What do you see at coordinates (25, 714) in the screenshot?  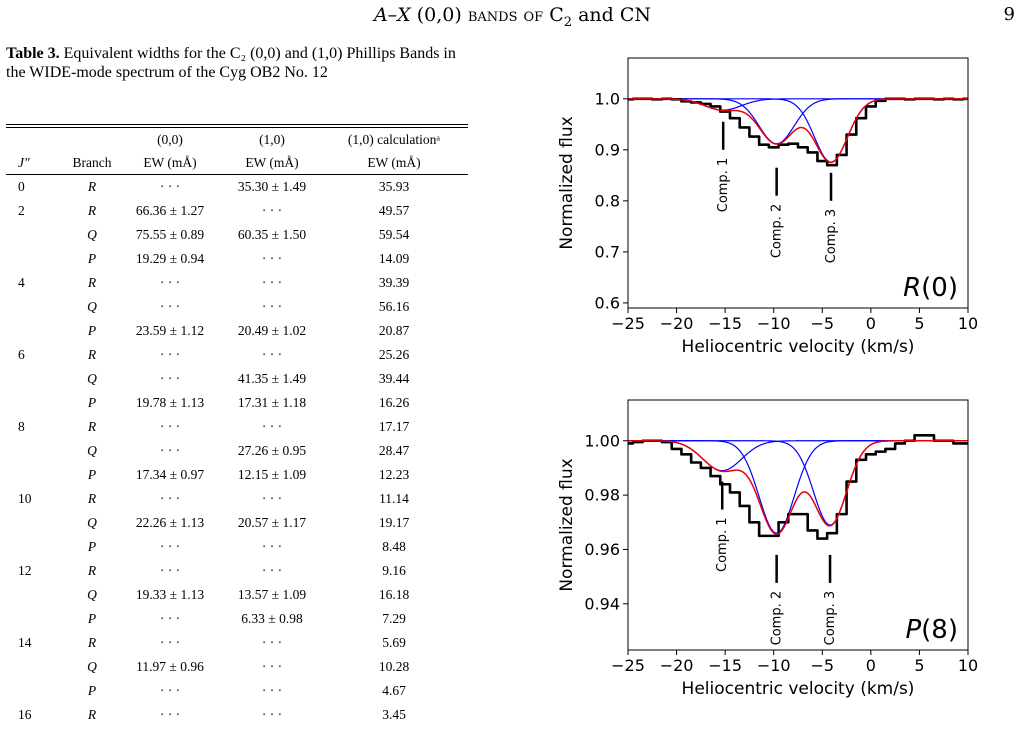 I see `row-j: 16` at bounding box center [25, 714].